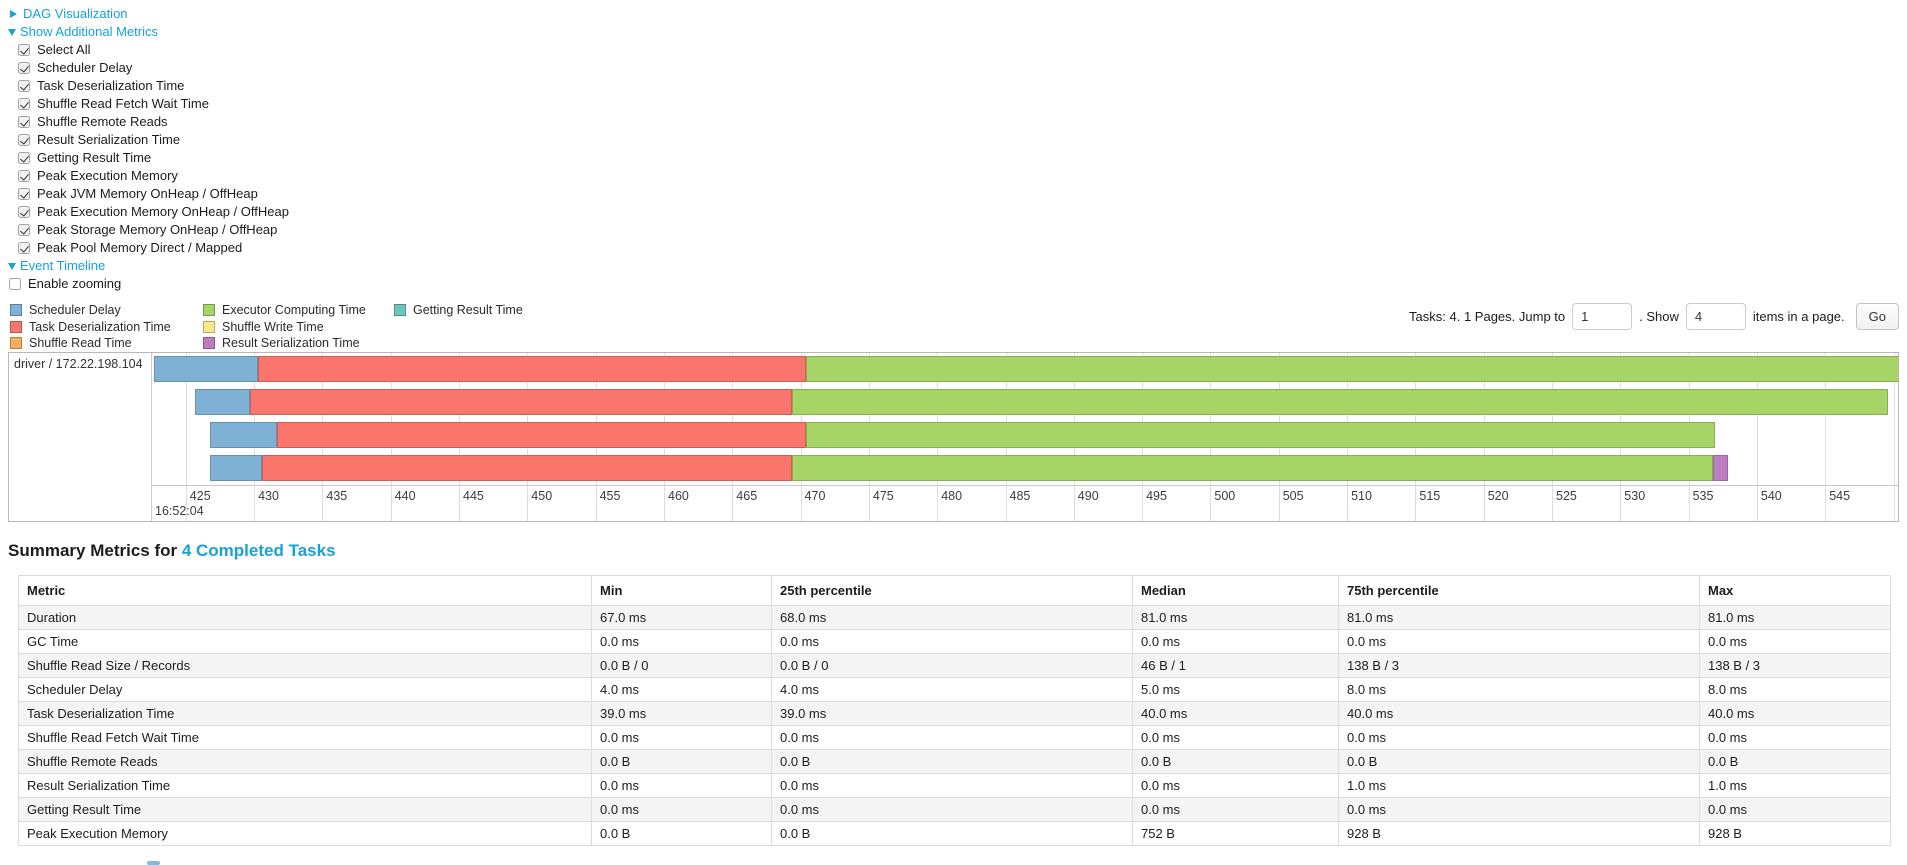 The height and width of the screenshot is (865, 1907). Describe the element at coordinates (1635, 496) in the screenshot. I see `timeline-tick-label: 530` at that location.